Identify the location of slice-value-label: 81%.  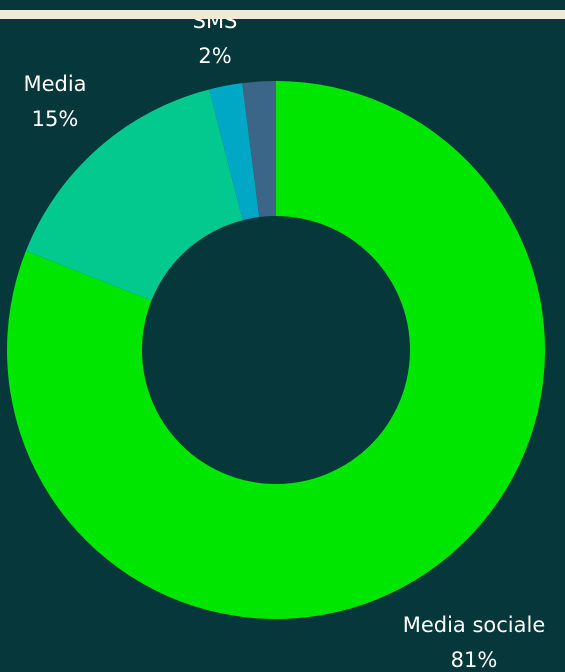
(474, 660).